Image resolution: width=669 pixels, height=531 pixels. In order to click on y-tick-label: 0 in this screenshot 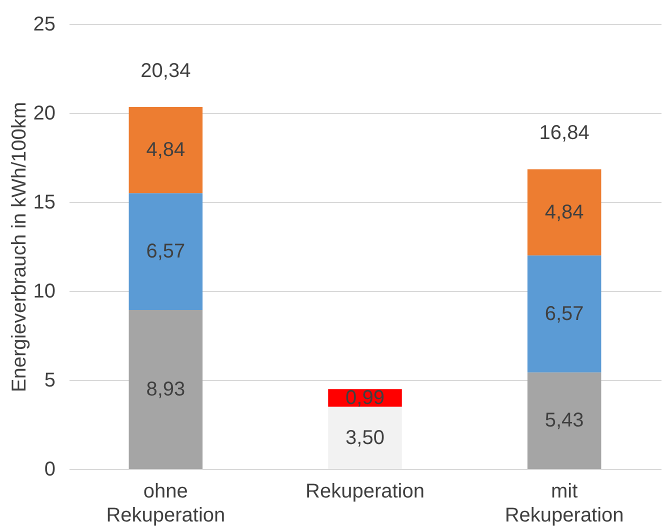, I will do `click(50, 469)`.